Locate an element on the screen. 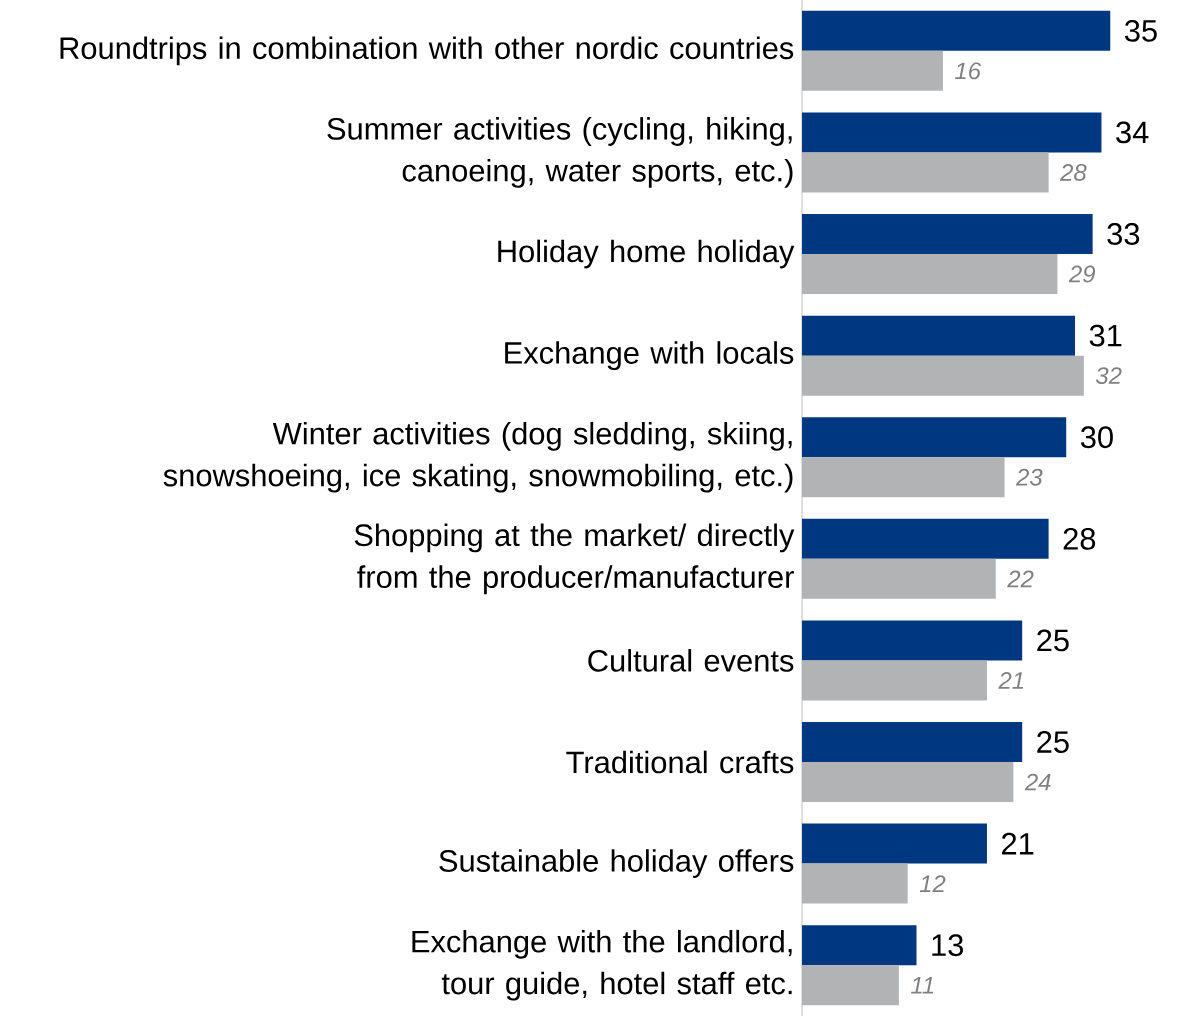 The image size is (1179, 1016). y-tick-label: Traditional crafts is located at coordinates (680, 762).